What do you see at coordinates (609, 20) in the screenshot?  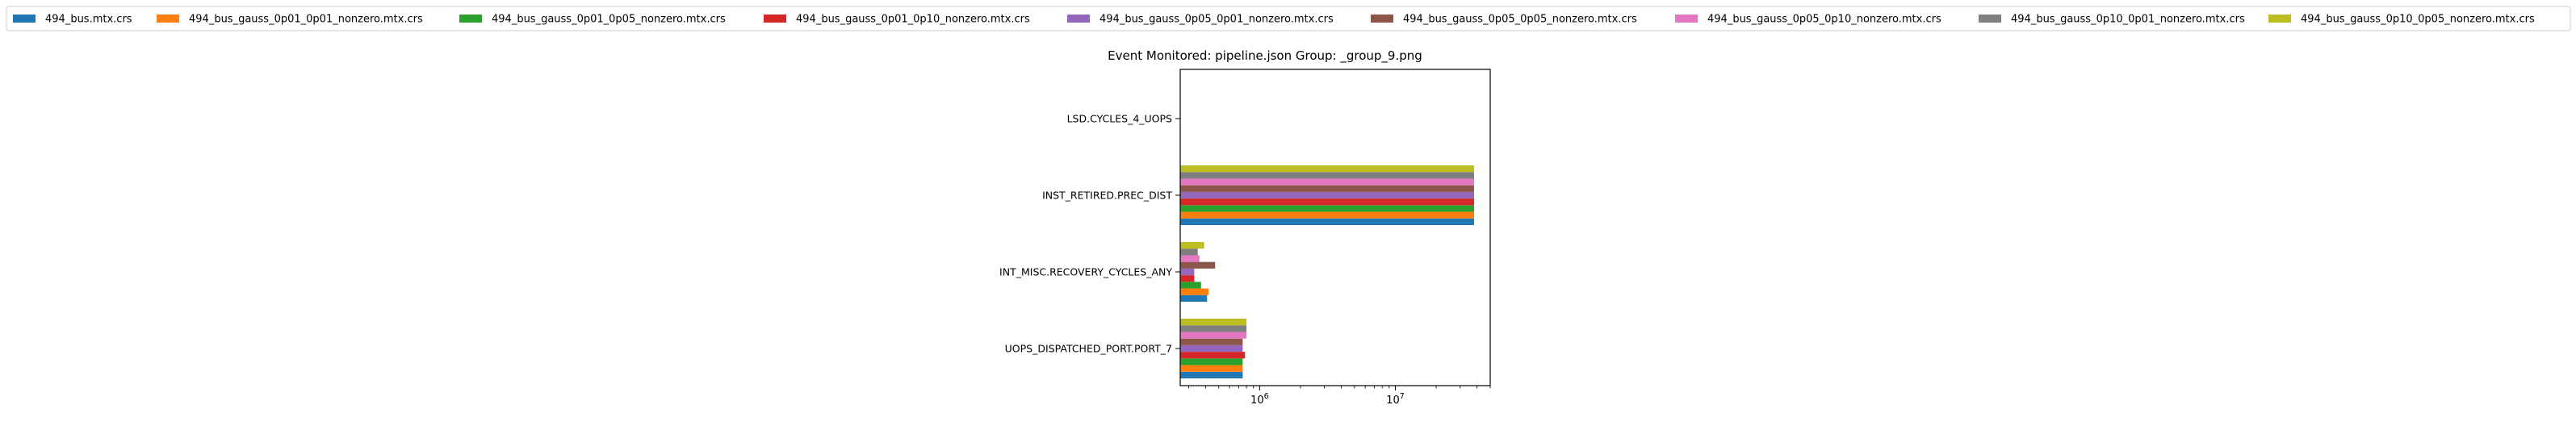 I see `legend-label: 494_bus_gauss_0p01_0p05_nonzero.mtx.crs` at bounding box center [609, 20].